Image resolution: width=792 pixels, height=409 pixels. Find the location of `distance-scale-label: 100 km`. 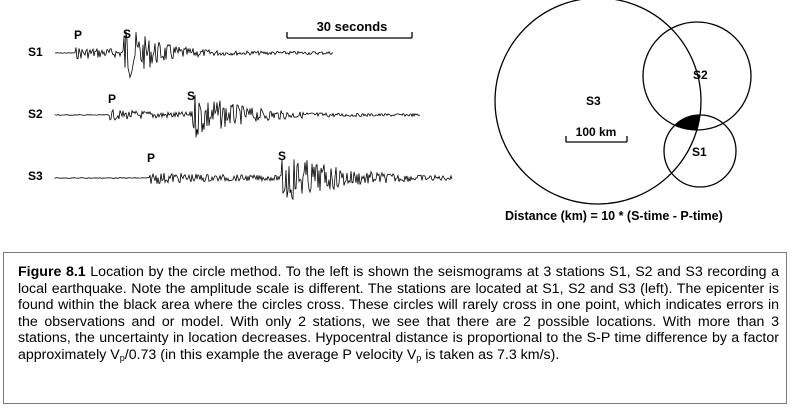

distance-scale-label: 100 km is located at coordinates (596, 132).